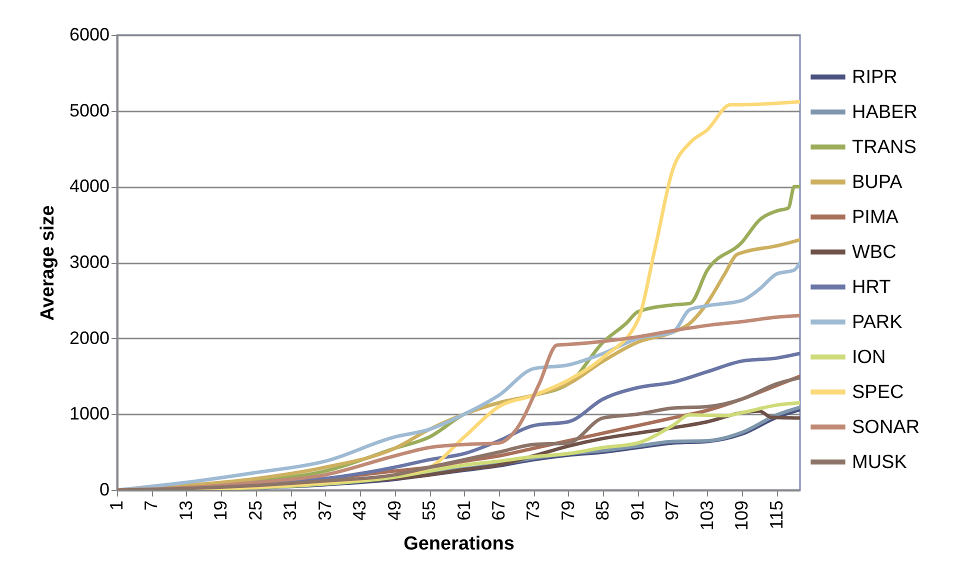 Image resolution: width=960 pixels, height=575 pixels. I want to click on legend-label: ION, so click(869, 357).